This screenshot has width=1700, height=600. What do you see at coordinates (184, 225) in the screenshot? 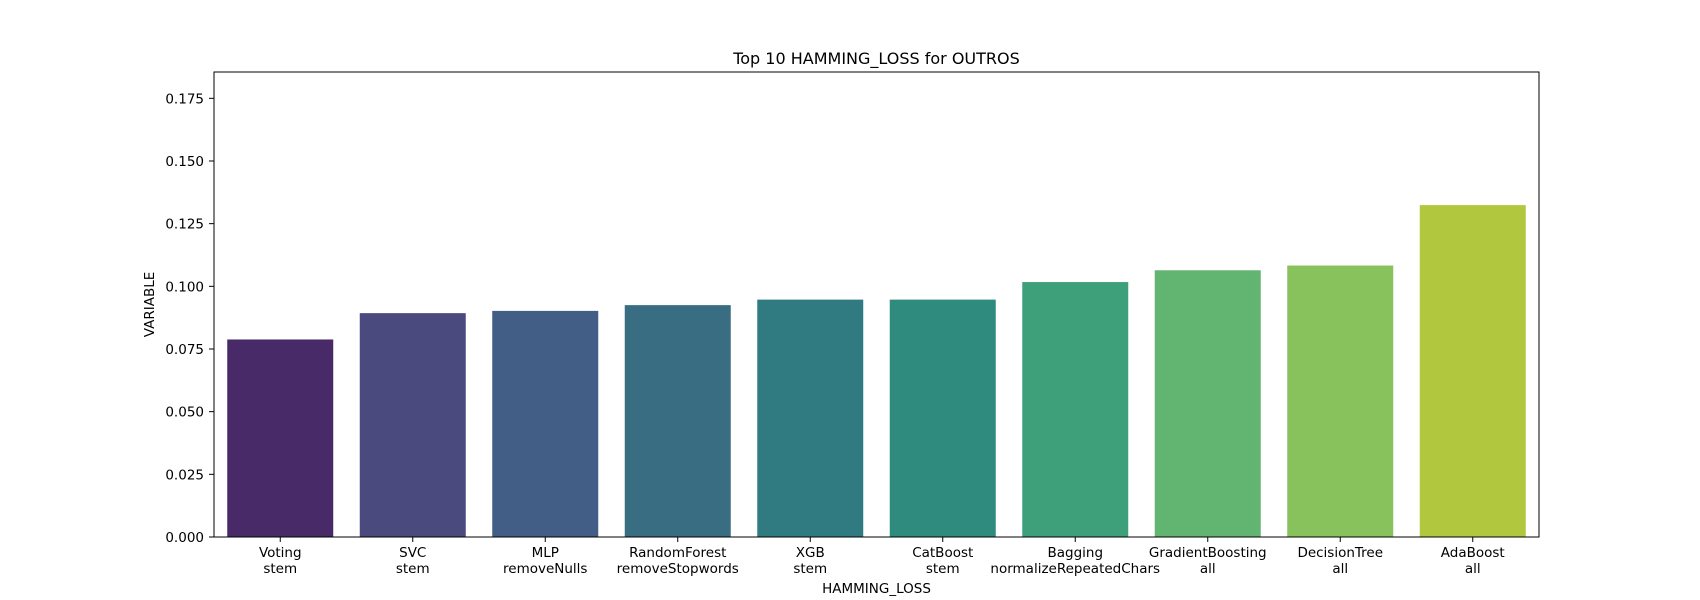
I see `y-tick-label: 0.125` at bounding box center [184, 225].